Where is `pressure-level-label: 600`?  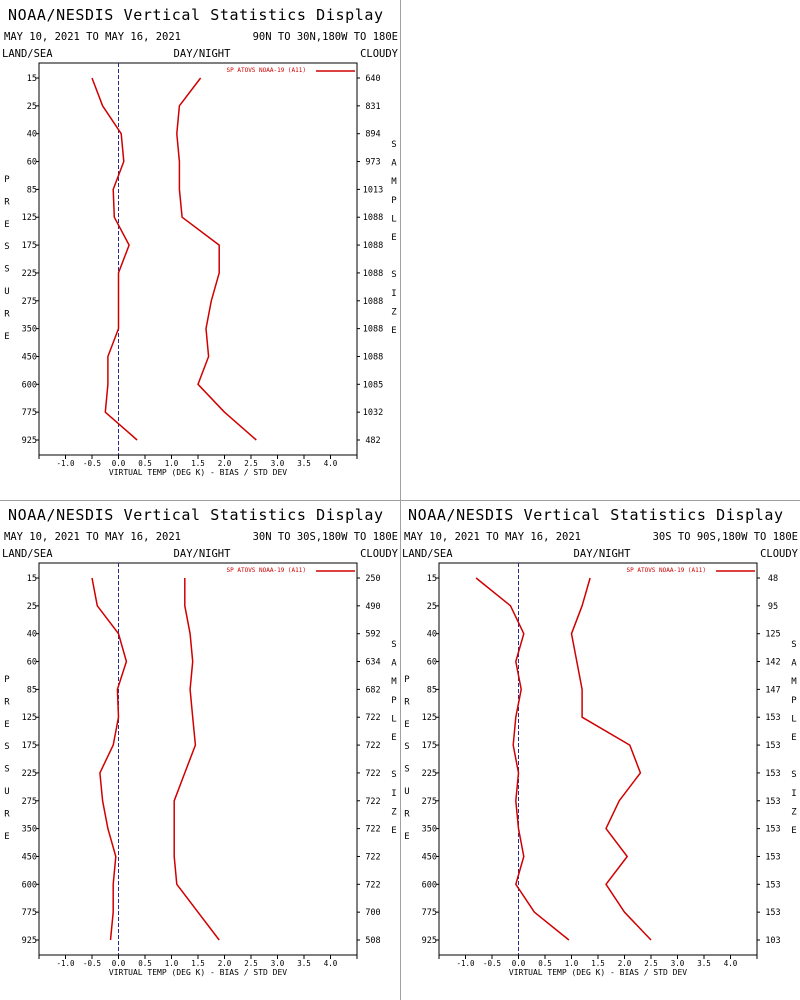
pressure-level-label: 600 is located at coordinates (29, 385).